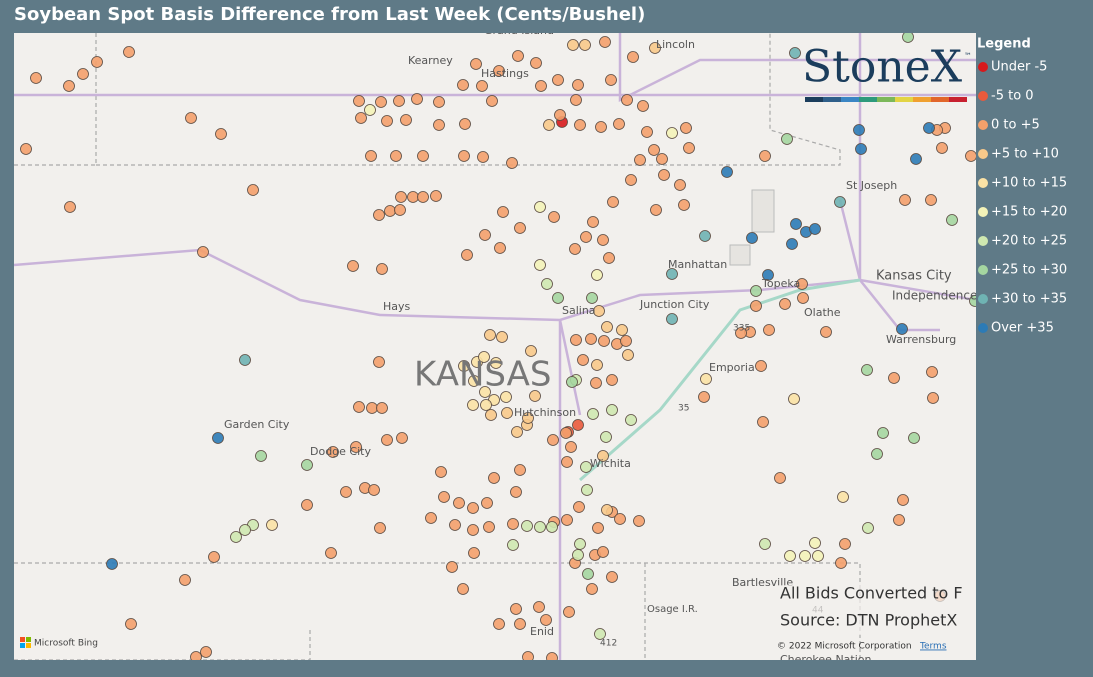 The width and height of the screenshot is (1093, 677). Describe the element at coordinates (1029, 299) in the screenshot. I see `legend-label: +30 to +35` at that location.